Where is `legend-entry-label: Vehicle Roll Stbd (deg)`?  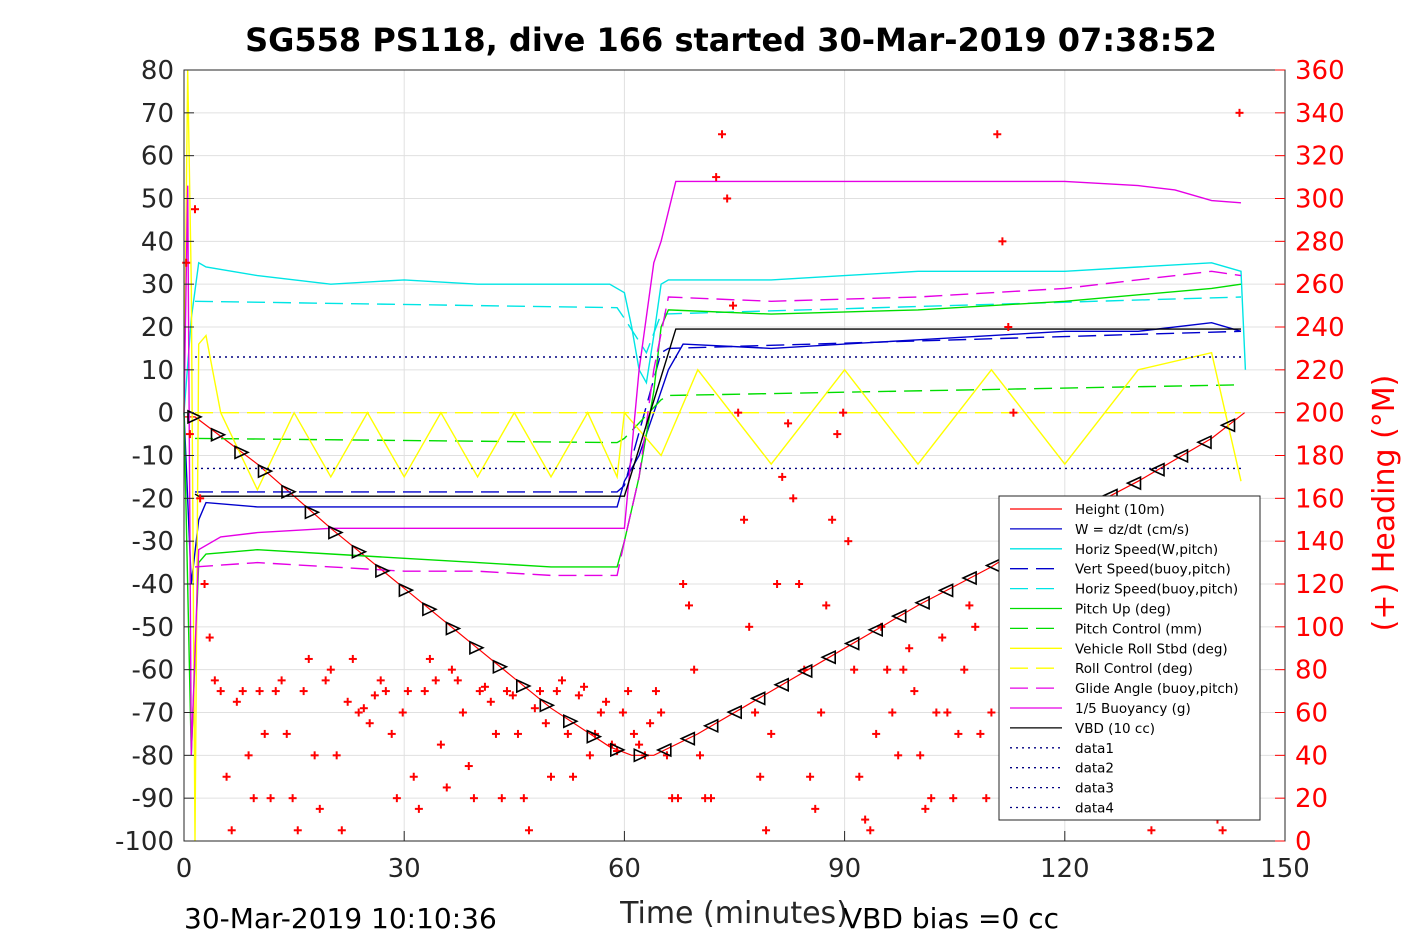
legend-entry-label: Vehicle Roll Stbd (deg) is located at coordinates (1151, 649).